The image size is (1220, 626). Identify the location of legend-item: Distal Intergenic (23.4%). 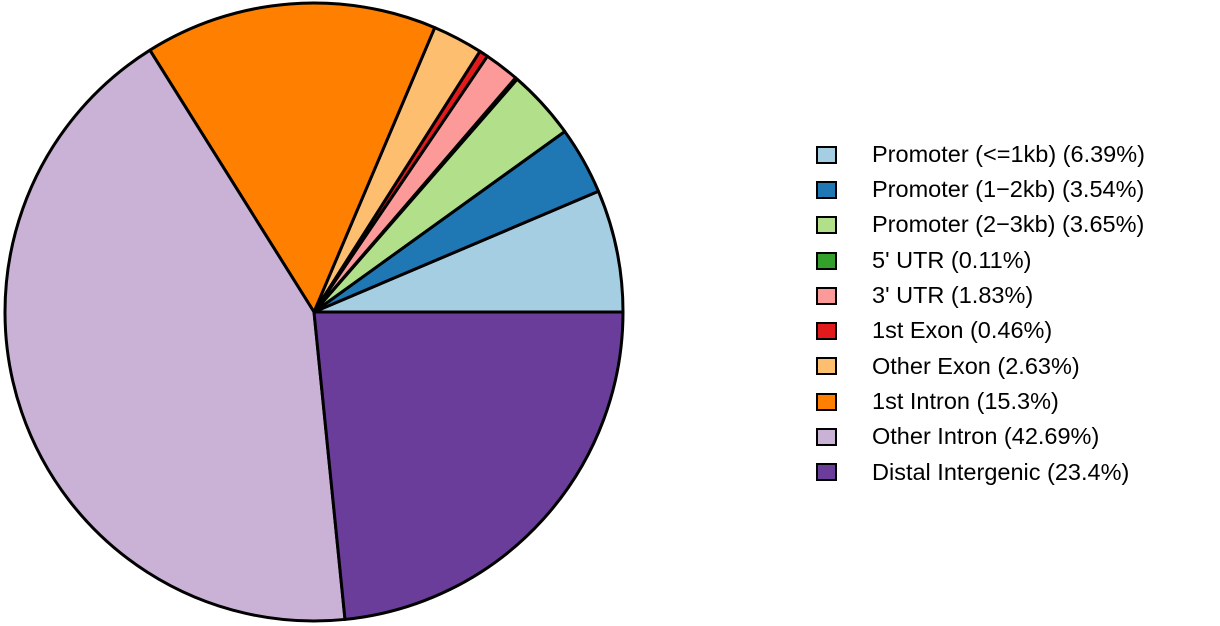
(1016, 472).